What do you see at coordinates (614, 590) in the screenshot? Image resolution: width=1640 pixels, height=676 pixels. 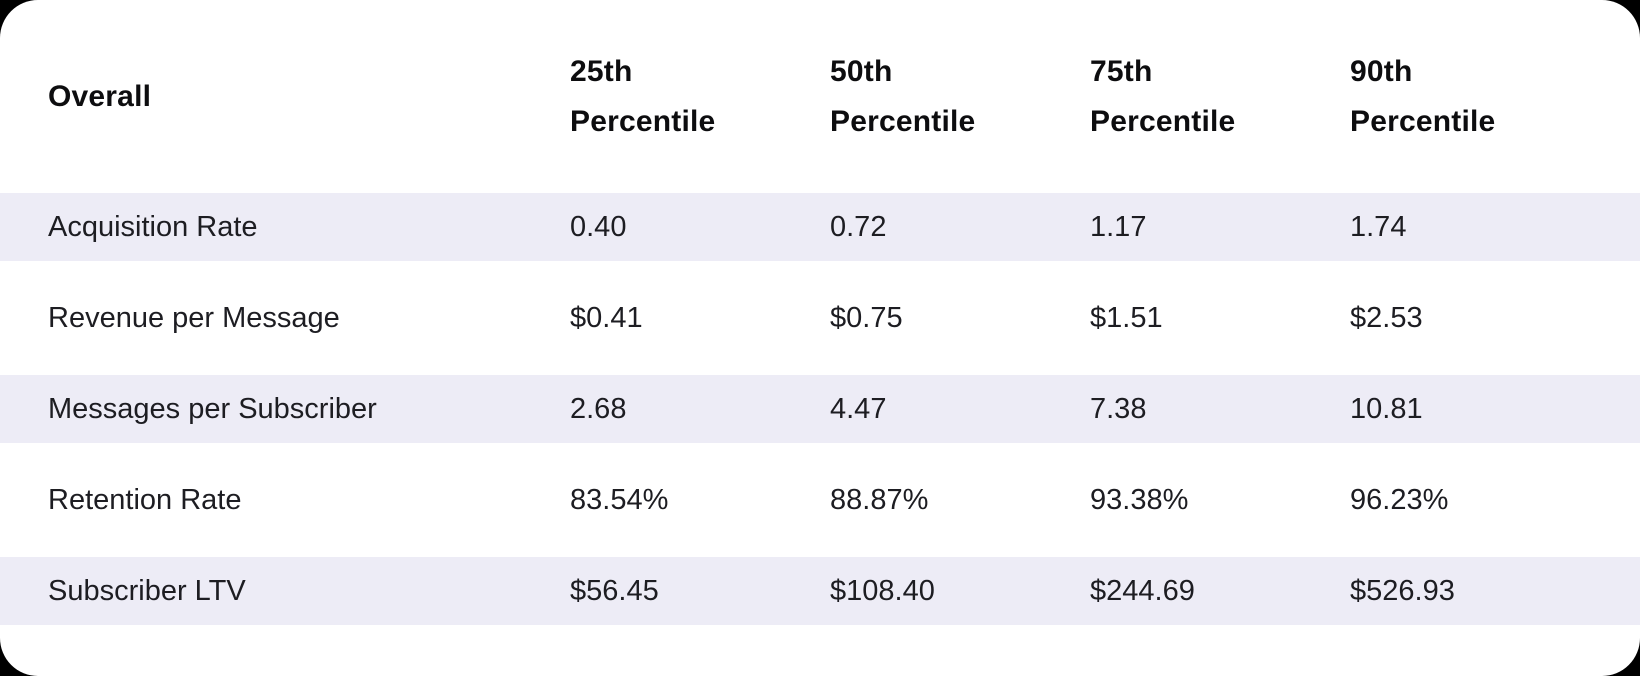 I see `table-cell: $56.45` at bounding box center [614, 590].